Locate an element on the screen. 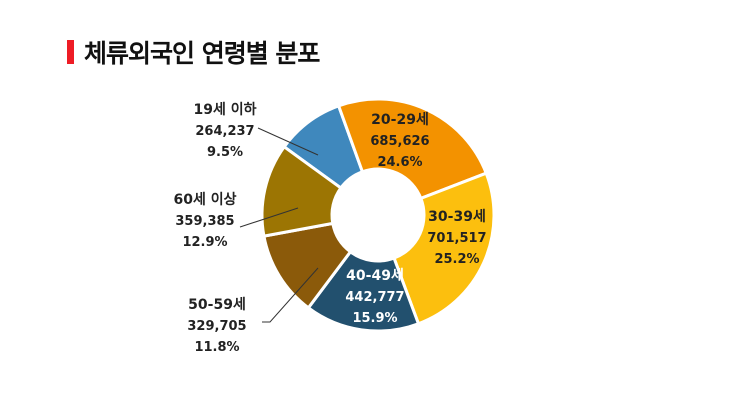 Image resolution: width=745 pixels, height=419 pixels. label-under-19: 19세 이하 264,237 9.5% is located at coordinates (225, 131).